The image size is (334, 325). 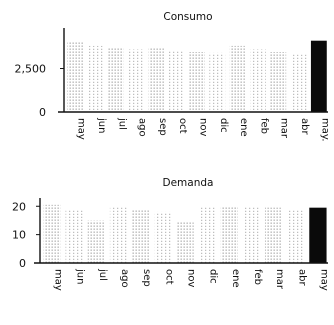 What do you see at coordinates (235, 278) in the screenshot?
I see `x-tick-label-demanda-8: ene` at bounding box center [235, 278].